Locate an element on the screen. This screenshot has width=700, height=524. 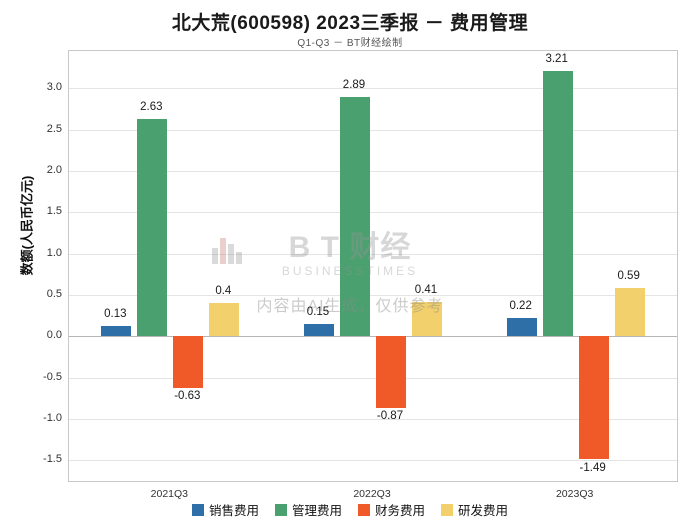
y-tick-label: -0.5 is located at coordinates (52, 376).